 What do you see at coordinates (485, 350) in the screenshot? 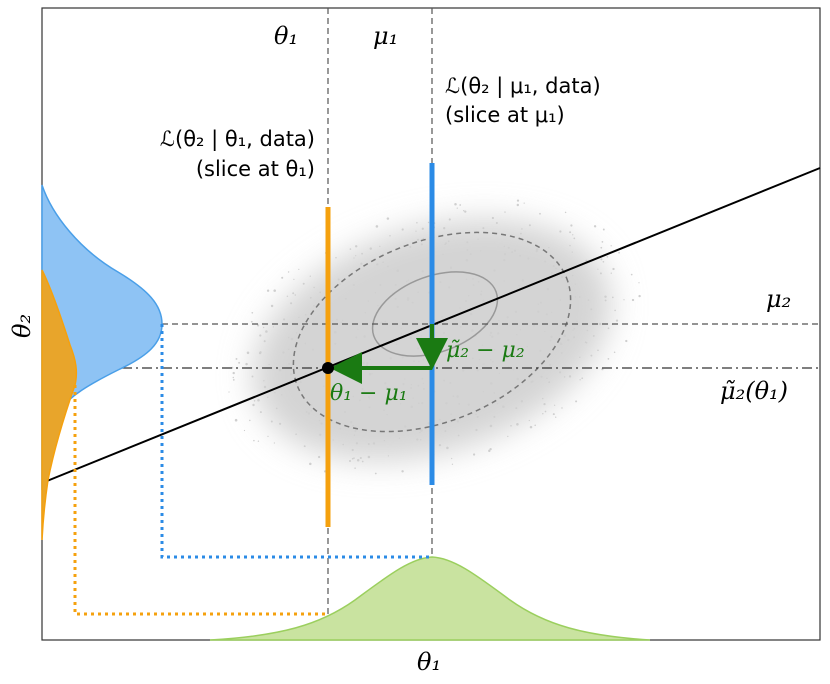
I see `arrow-vertical-label: μ̃₂ − μ₂` at bounding box center [485, 350].